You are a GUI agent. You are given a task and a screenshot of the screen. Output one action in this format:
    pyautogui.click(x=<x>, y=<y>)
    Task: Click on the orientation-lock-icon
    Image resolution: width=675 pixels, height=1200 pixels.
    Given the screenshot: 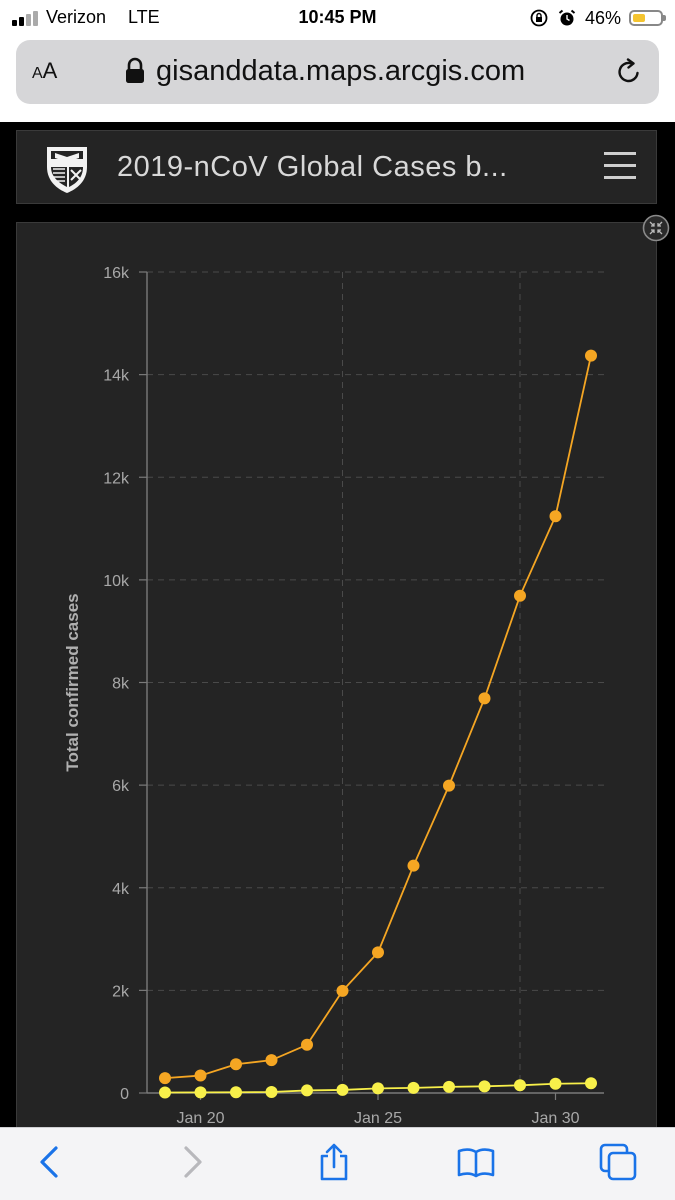 What is the action you would take?
    pyautogui.click(x=539, y=18)
    